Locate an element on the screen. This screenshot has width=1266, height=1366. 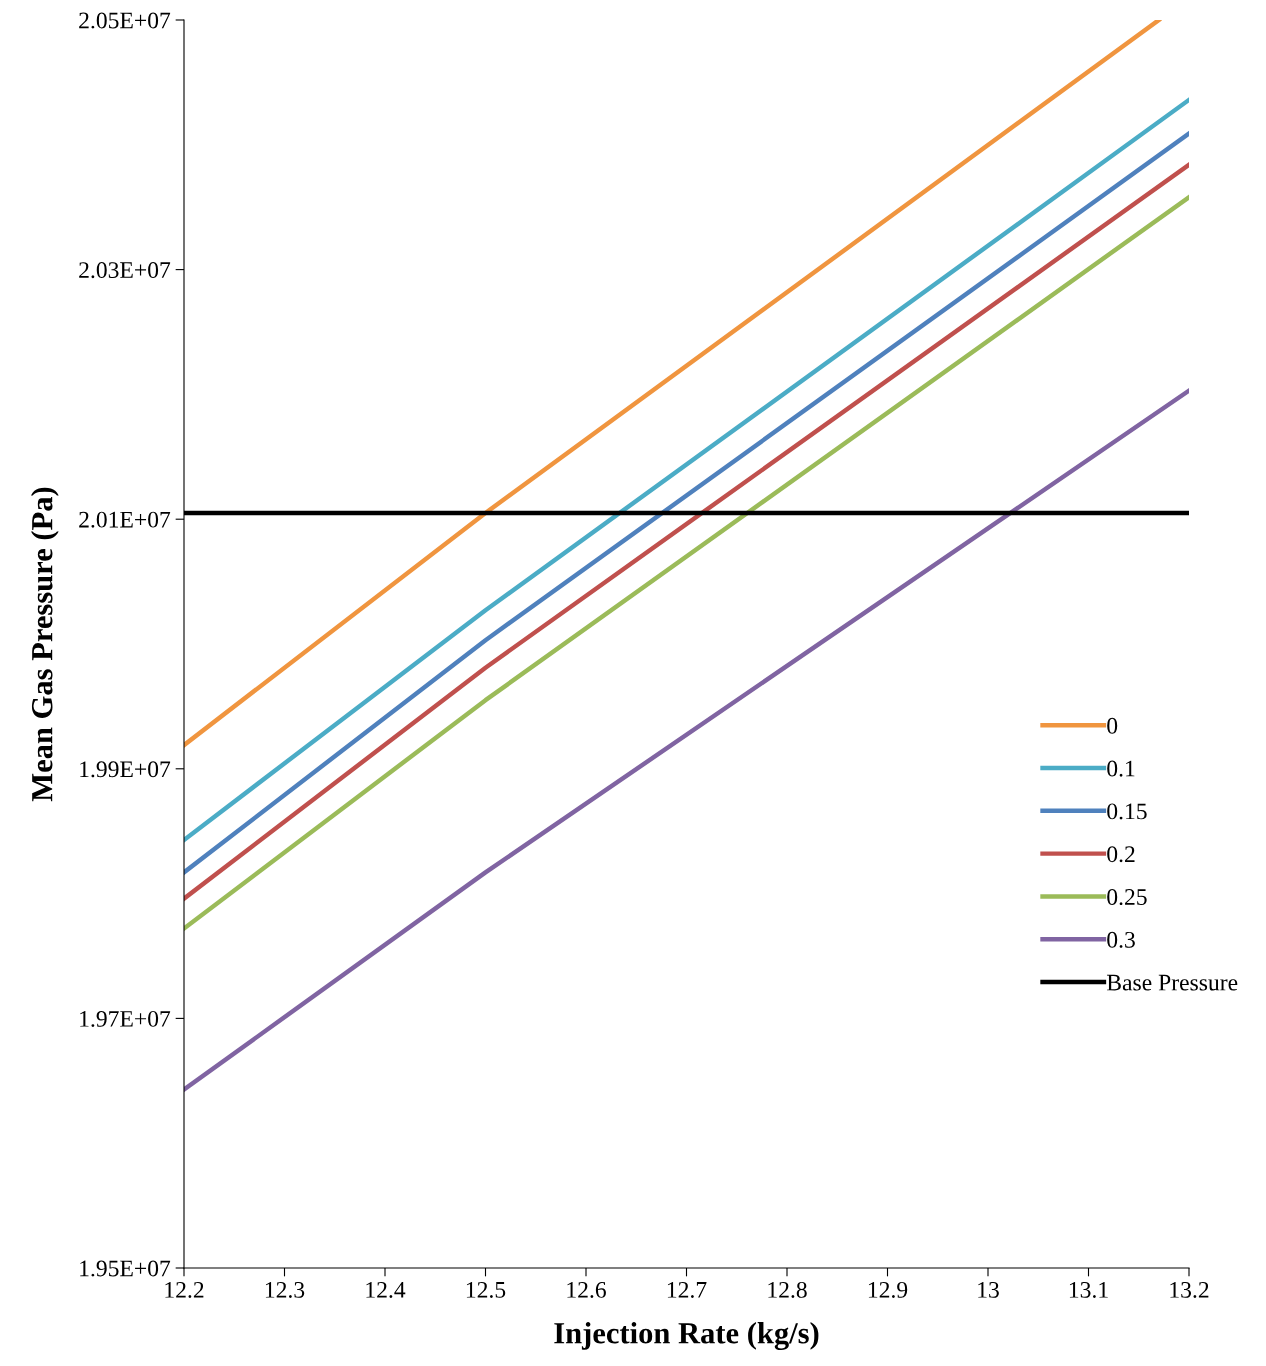
legend-label: 0.3 is located at coordinates (1121, 939).